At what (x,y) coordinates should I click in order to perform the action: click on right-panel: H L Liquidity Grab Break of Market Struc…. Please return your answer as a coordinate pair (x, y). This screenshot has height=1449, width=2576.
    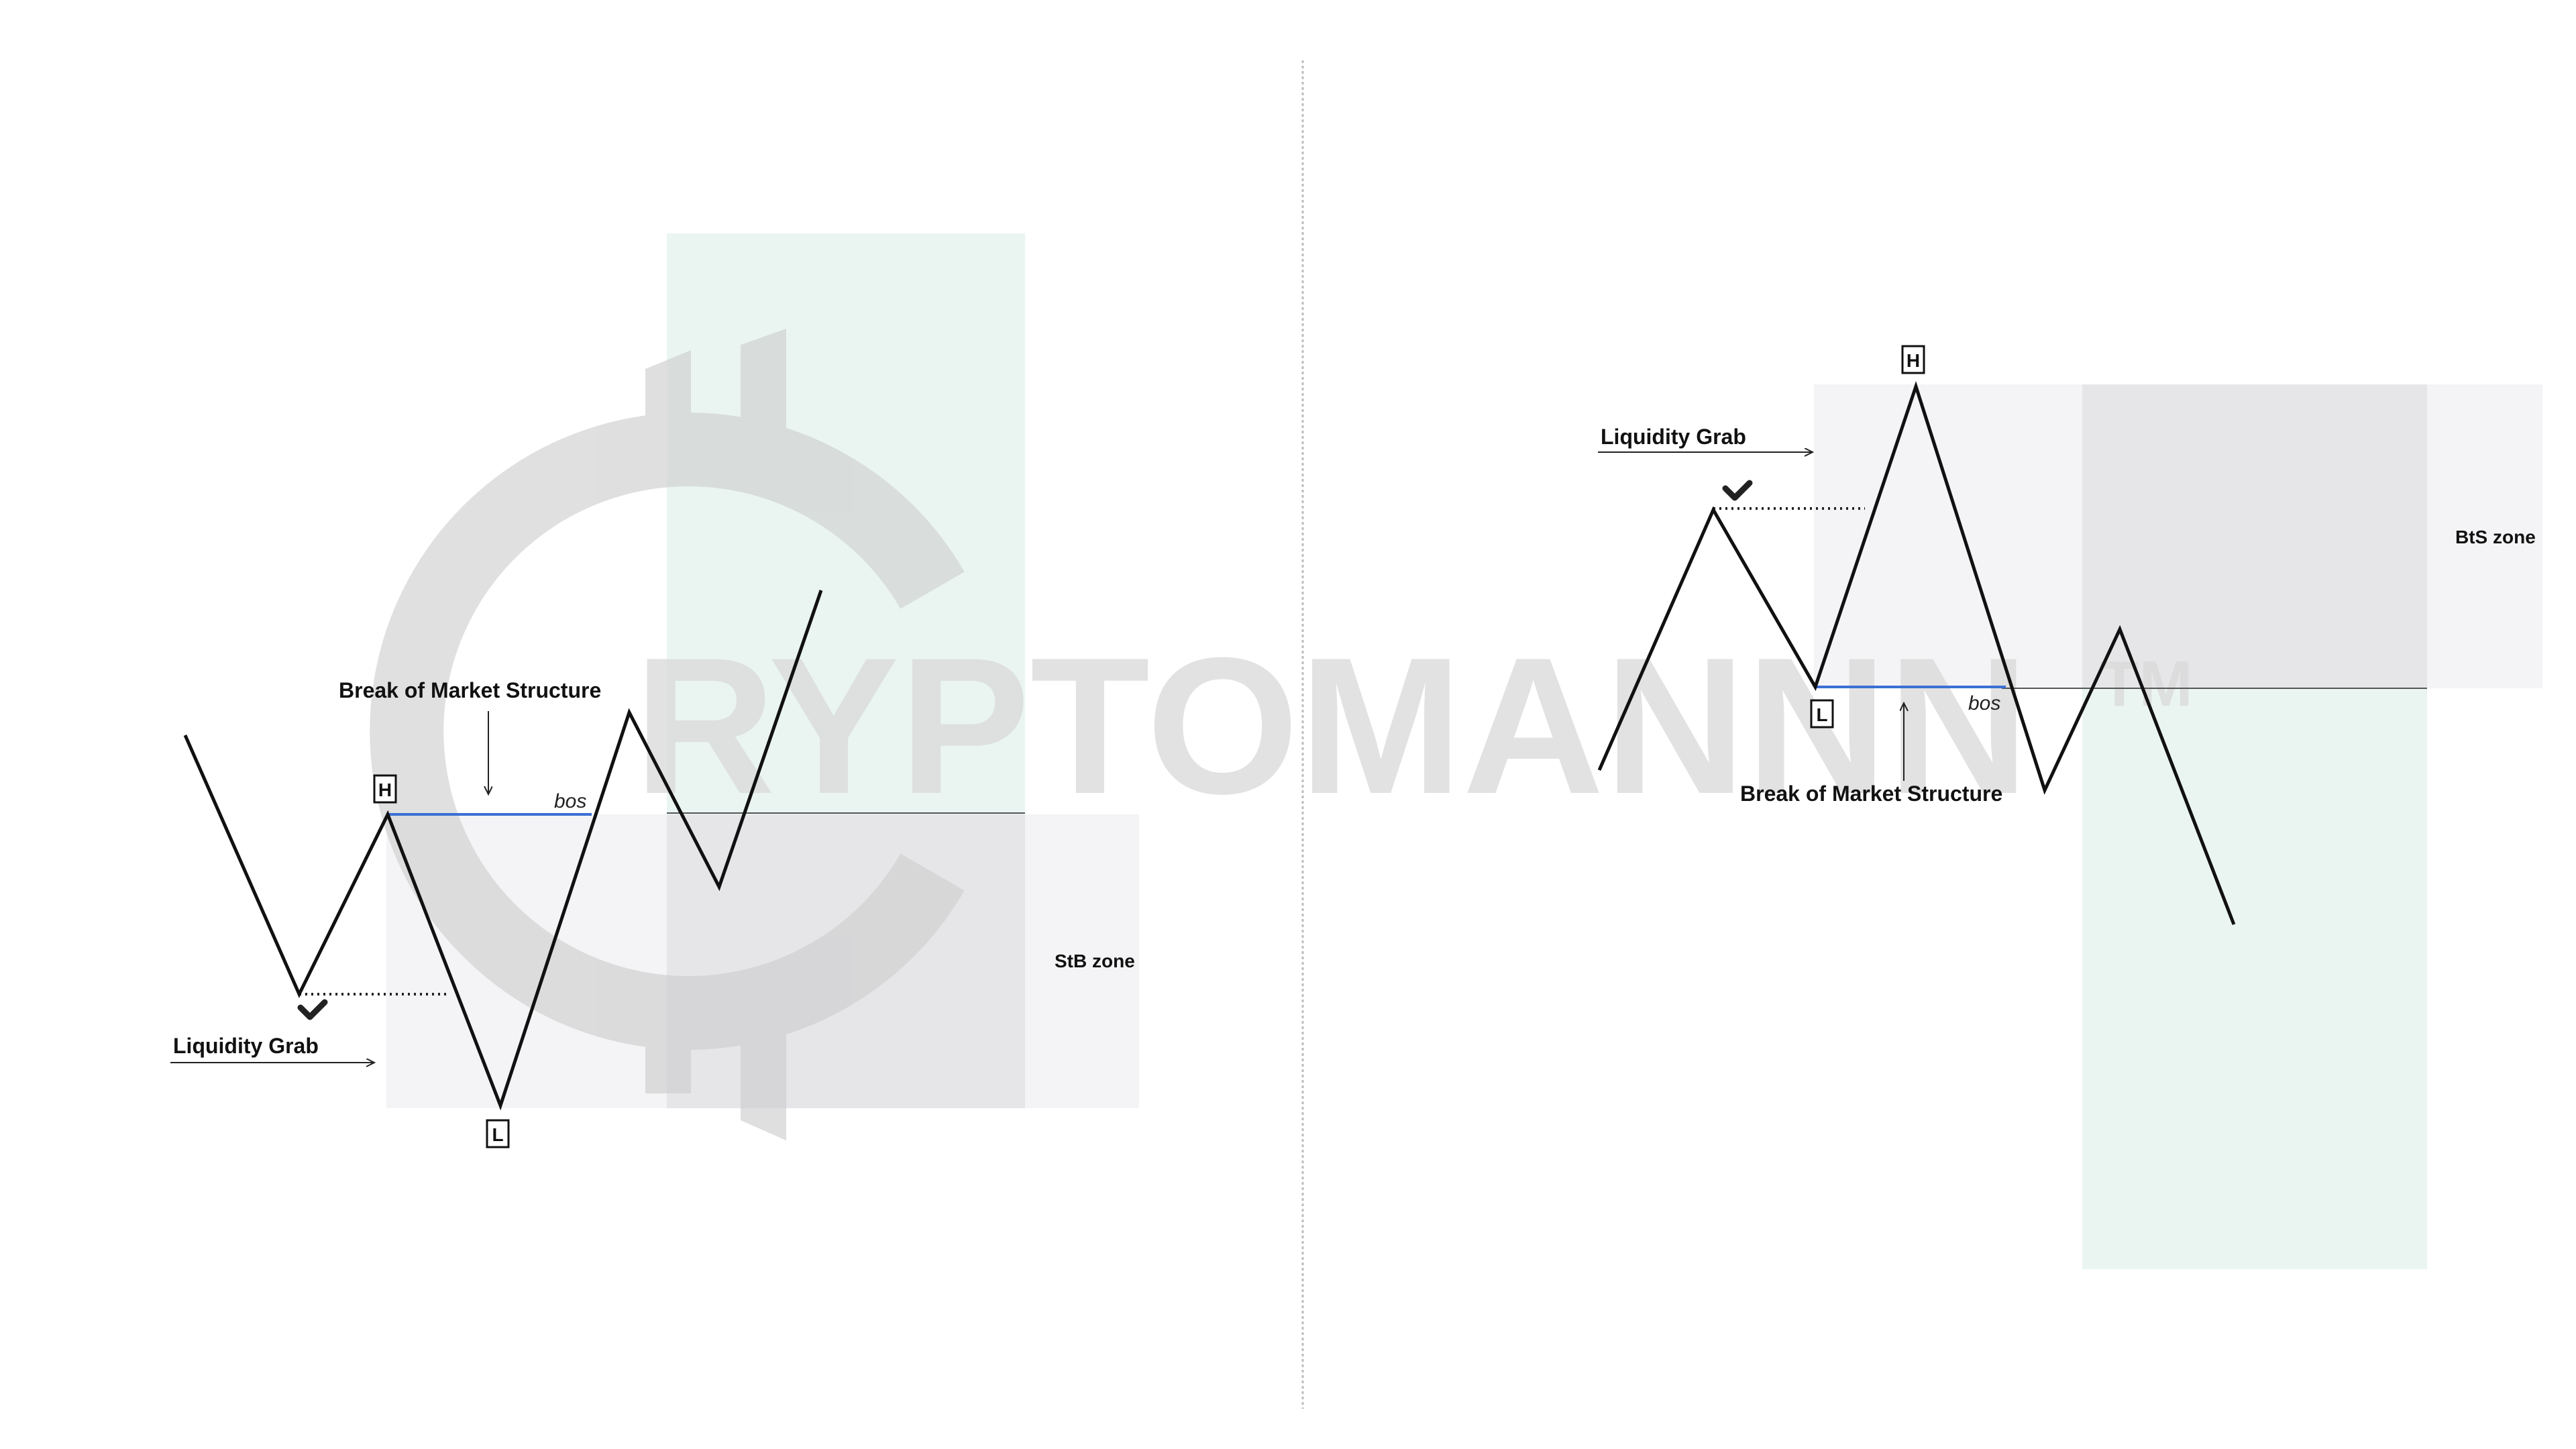
    Looking at the image, I should click on (2066, 635).